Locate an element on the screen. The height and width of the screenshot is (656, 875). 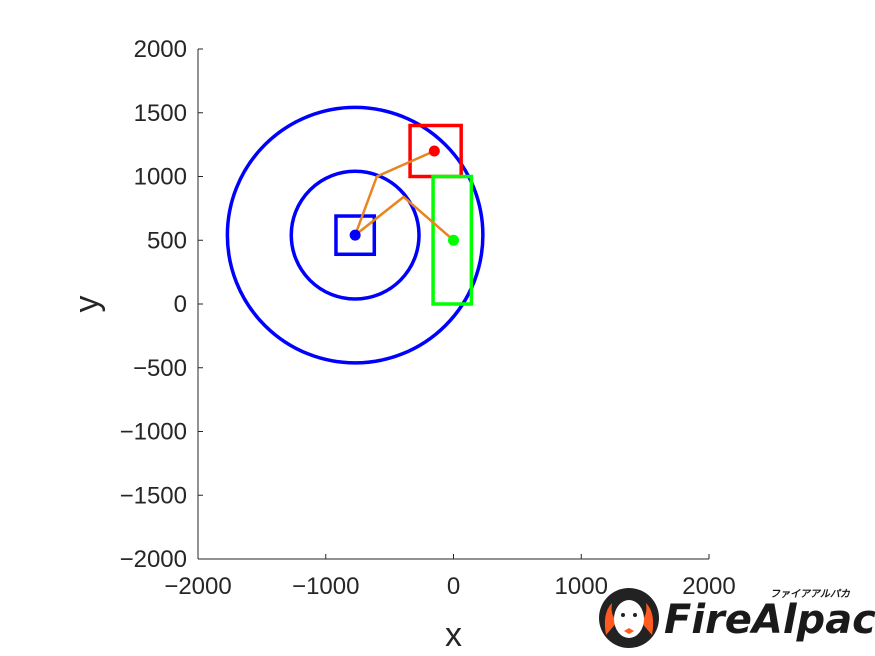
x-tick-label: 0 is located at coordinates (453, 586).